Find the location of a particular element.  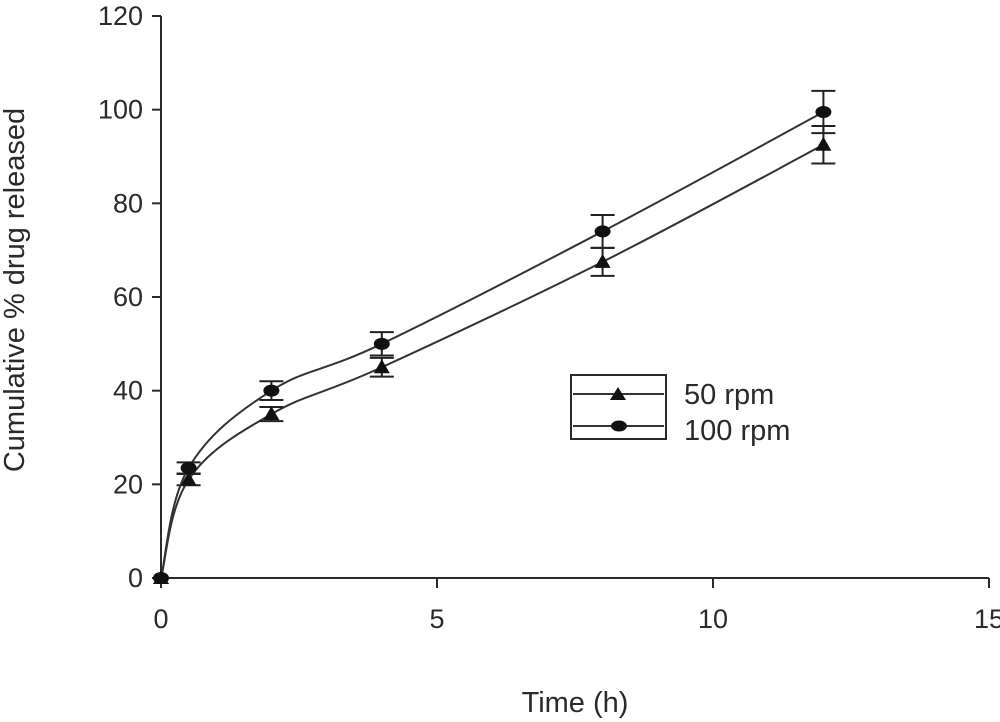

legend-marker-circle-icon is located at coordinates (619, 426).